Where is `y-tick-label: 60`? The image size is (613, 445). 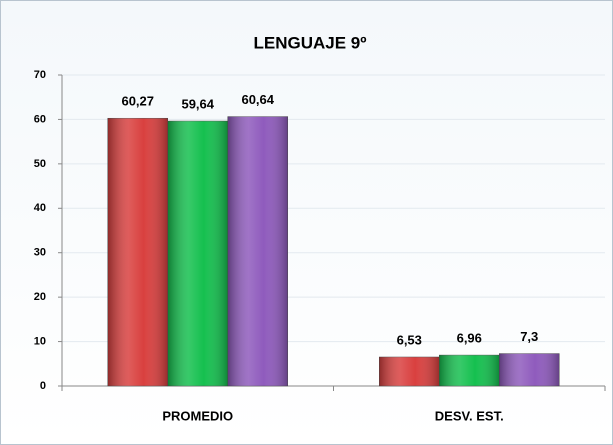
y-tick-label: 60 is located at coordinates (40, 119).